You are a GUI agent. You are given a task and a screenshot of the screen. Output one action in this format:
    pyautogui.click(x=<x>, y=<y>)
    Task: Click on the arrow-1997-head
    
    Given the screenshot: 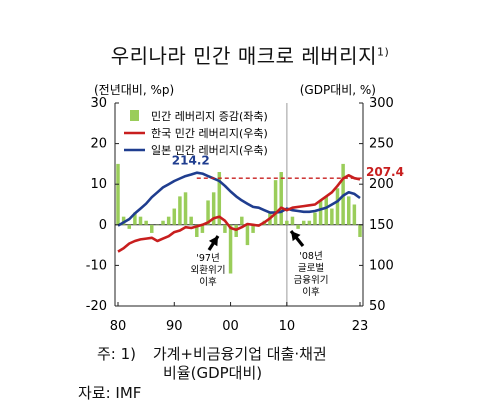 What is the action you would take?
    pyautogui.click(x=213, y=241)
    